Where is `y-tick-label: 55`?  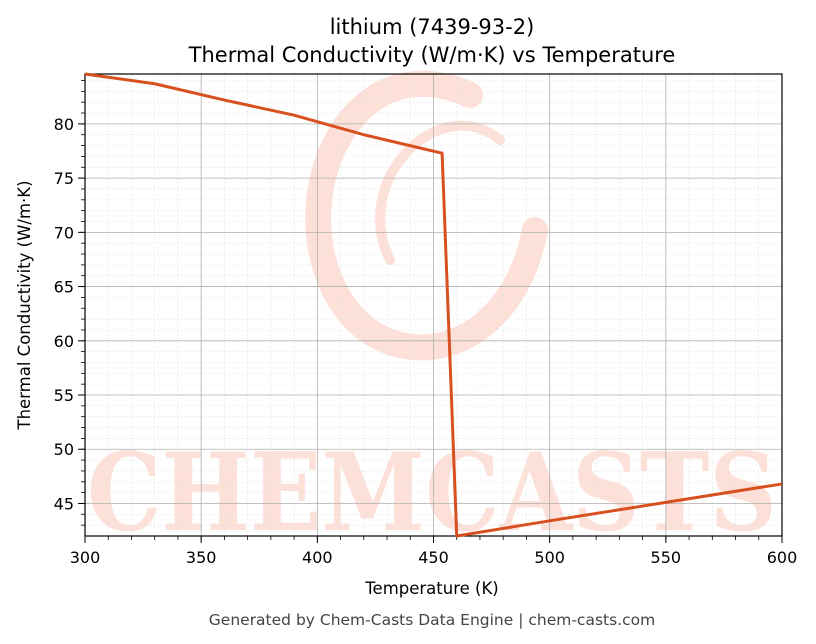
y-tick-label: 55 is located at coordinates (64, 395).